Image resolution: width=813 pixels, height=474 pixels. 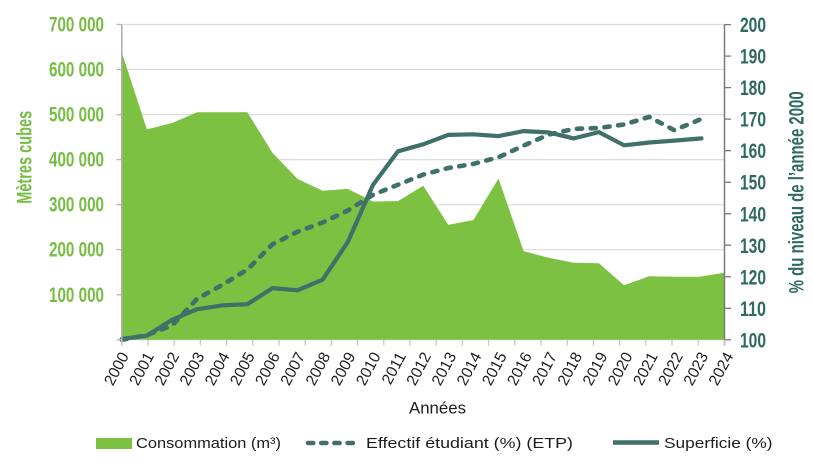 What do you see at coordinates (76, 25) in the screenshot?
I see `svg-text: 700 000` at bounding box center [76, 25].